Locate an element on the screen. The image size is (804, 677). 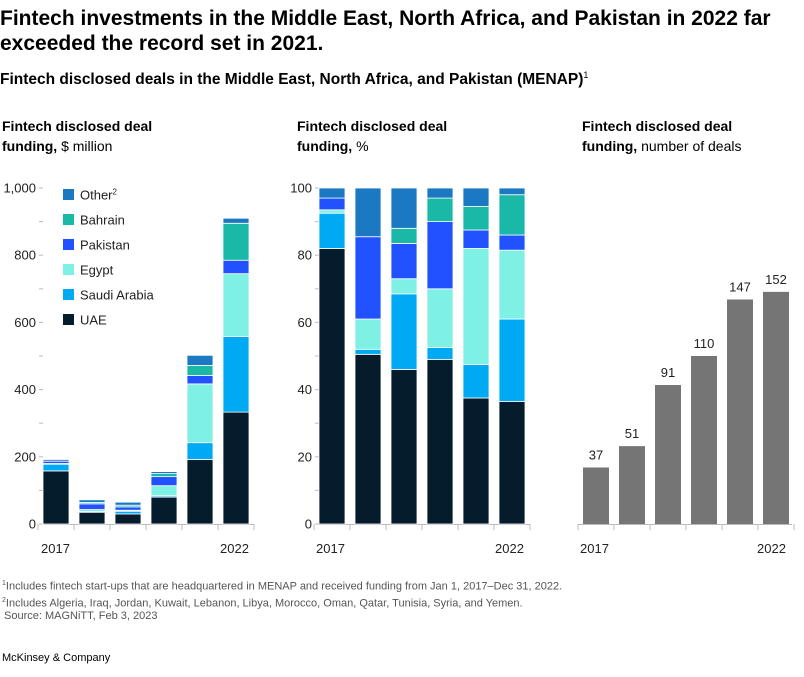
legend-swatch-uae is located at coordinates (68, 319).